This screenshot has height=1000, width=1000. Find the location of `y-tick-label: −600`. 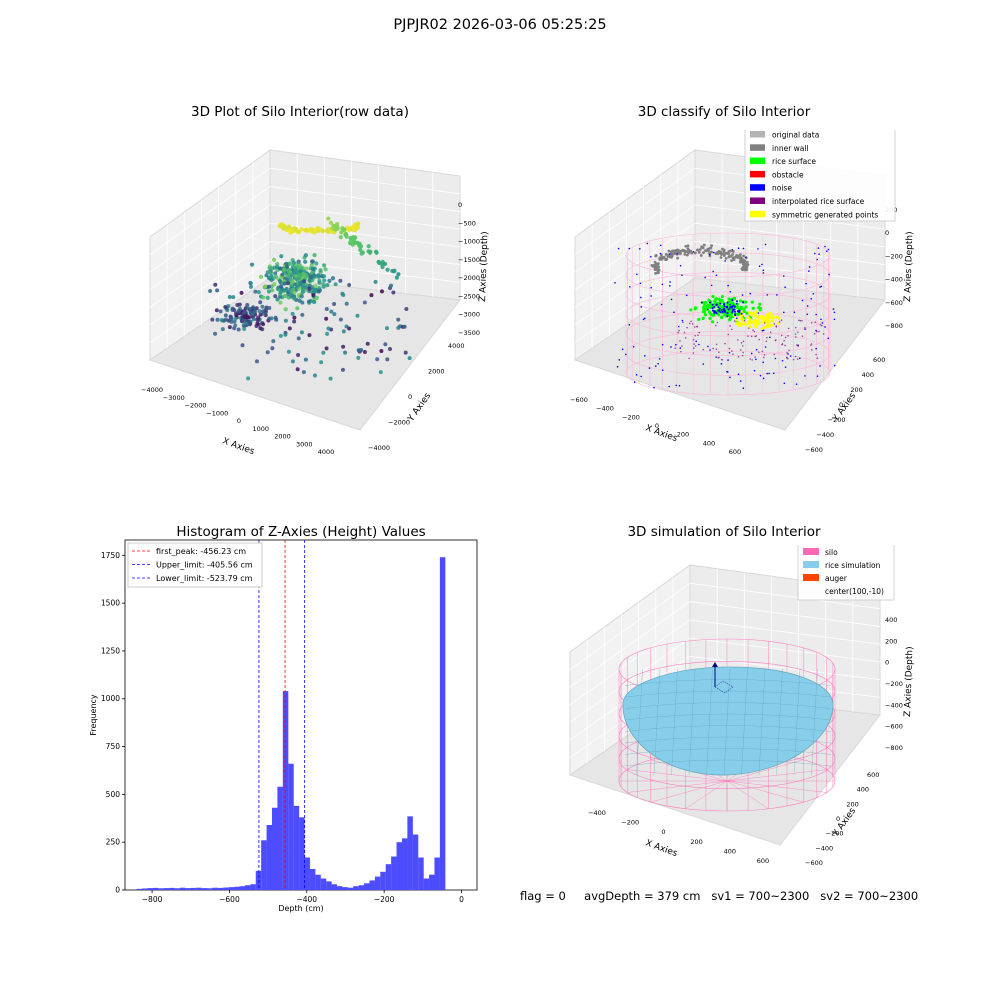

y-tick-label: −600 is located at coordinates (814, 450).